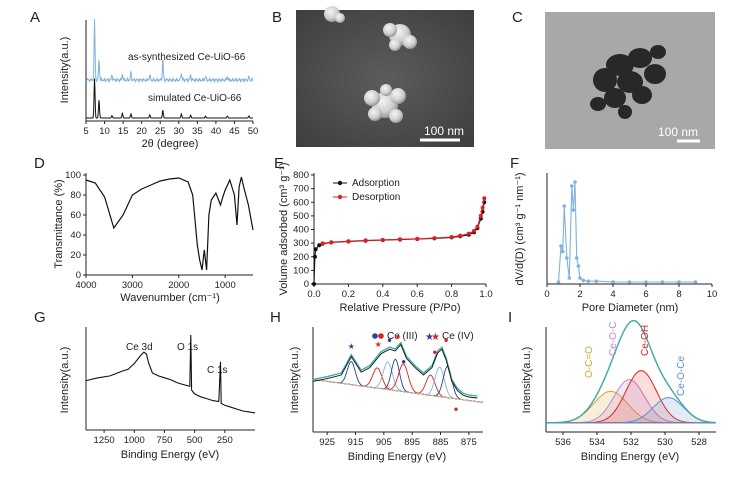 The width and height of the screenshot is (730, 480). Describe the element at coordinates (628, 82) in the screenshot. I see `tem-particle-cluster` at that location.